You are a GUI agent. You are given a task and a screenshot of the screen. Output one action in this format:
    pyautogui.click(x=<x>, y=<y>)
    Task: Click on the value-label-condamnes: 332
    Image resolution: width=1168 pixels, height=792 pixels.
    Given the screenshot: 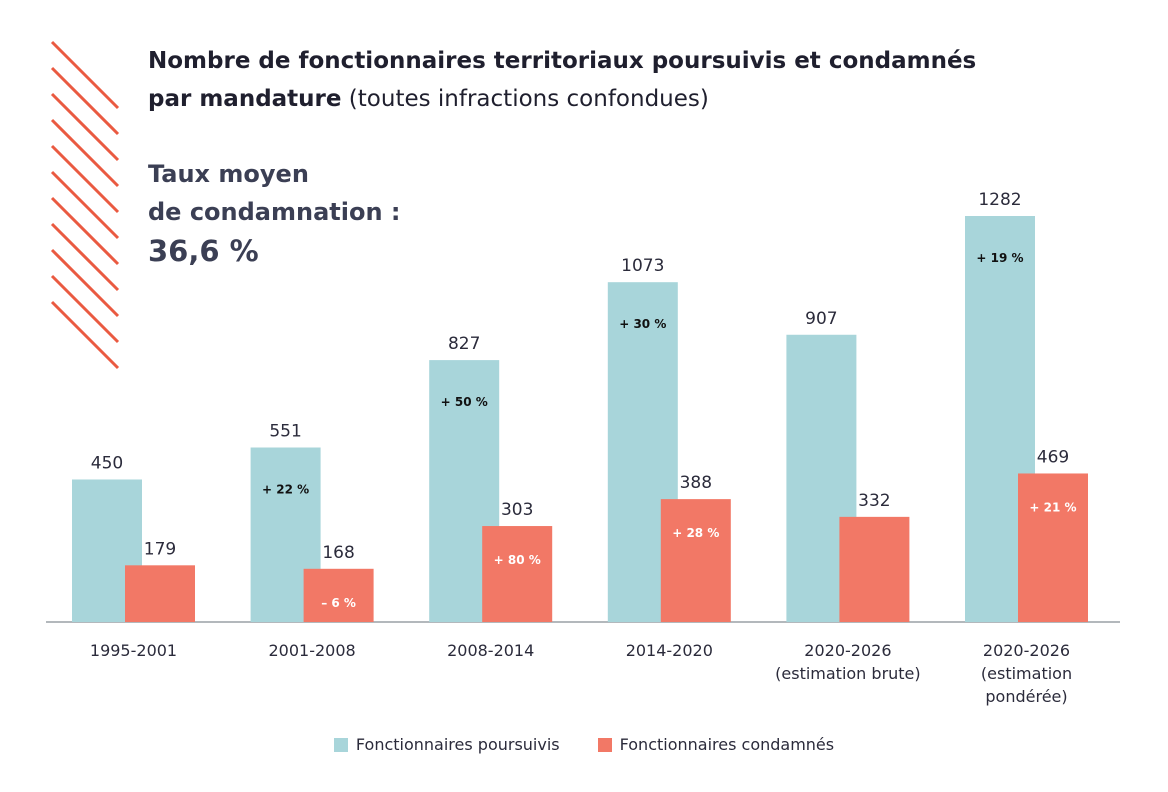 What is the action you would take?
    pyautogui.click(x=874, y=501)
    